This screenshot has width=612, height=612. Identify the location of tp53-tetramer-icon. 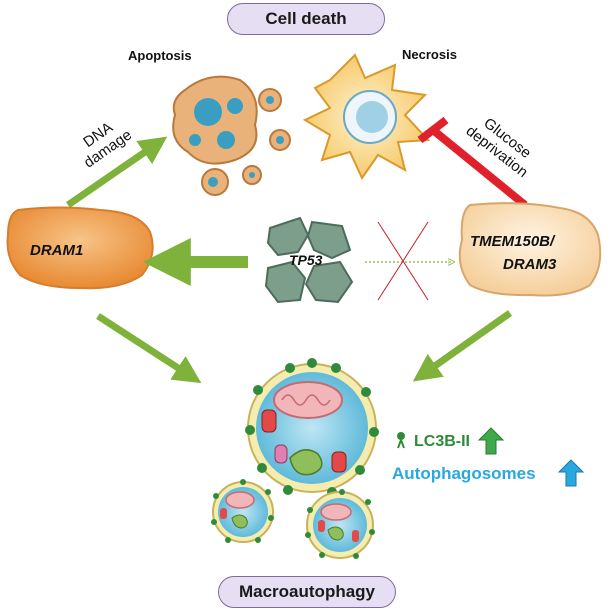
(309, 260).